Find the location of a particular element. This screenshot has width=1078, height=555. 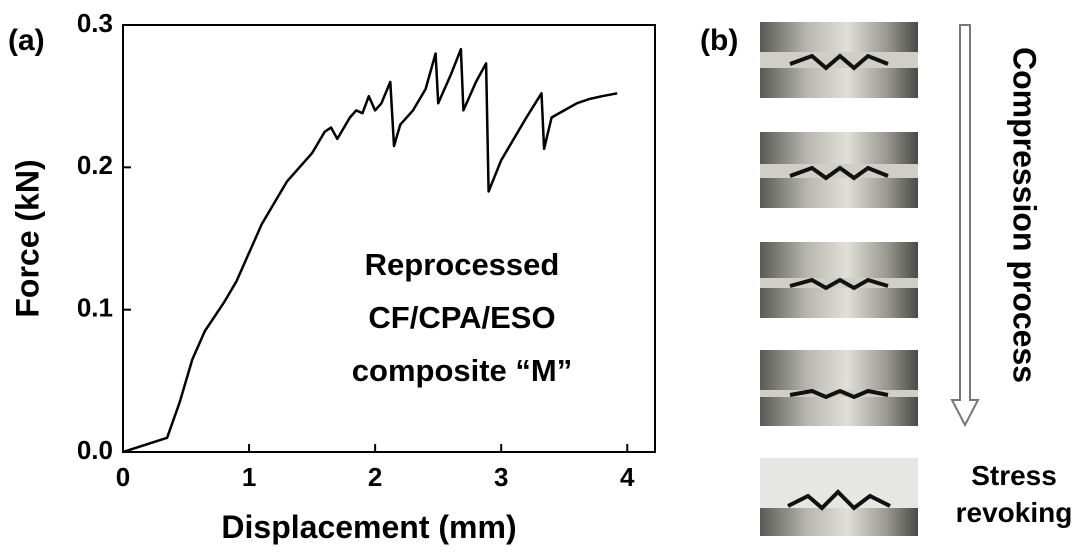

y-axis-title: Force (kN) is located at coordinates (27, 238).